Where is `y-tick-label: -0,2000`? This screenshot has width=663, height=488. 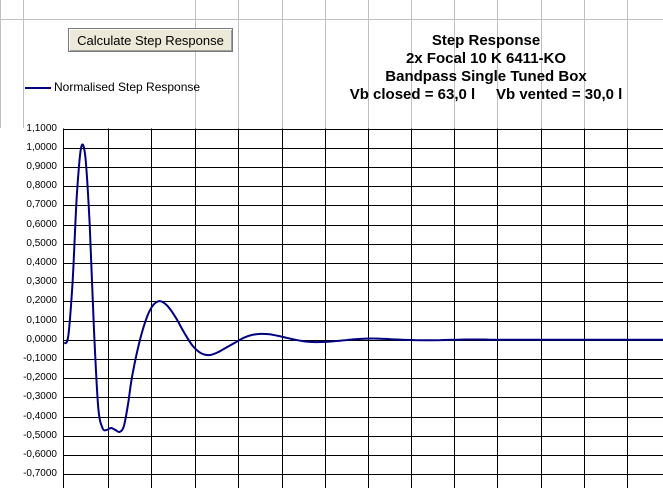 y-tick-label: -0,2000 is located at coordinates (40, 378).